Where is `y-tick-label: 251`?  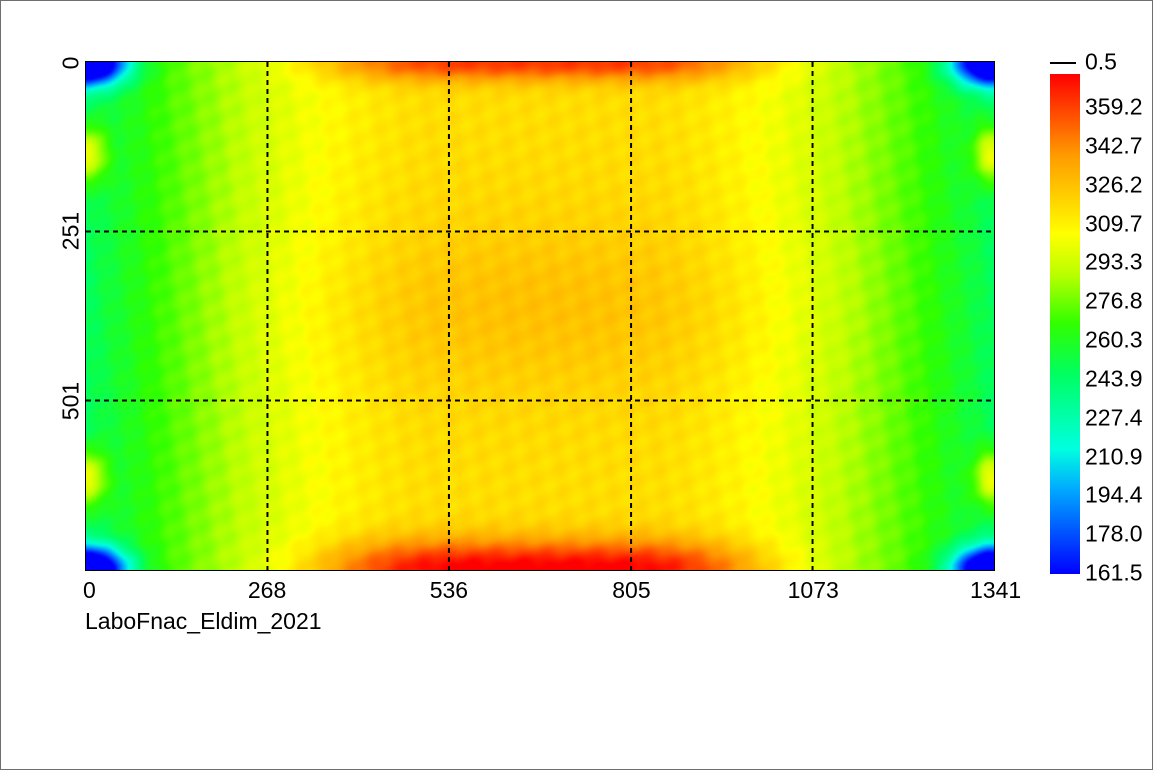 y-tick-label: 251 is located at coordinates (70, 231).